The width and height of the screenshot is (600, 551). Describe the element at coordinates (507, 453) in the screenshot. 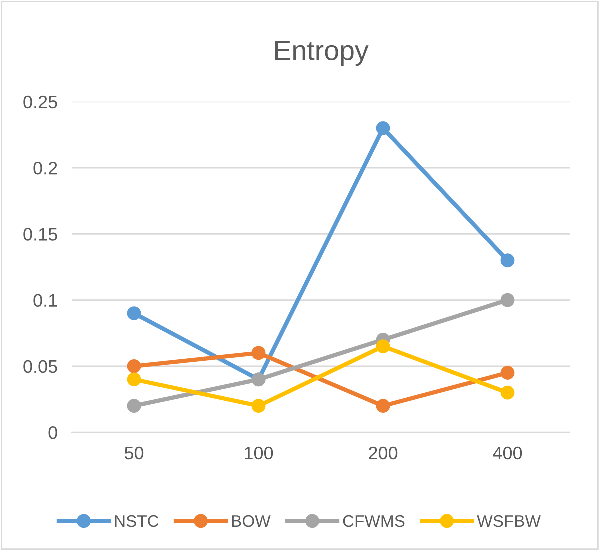

I see `x-tick-label: 400` at that location.